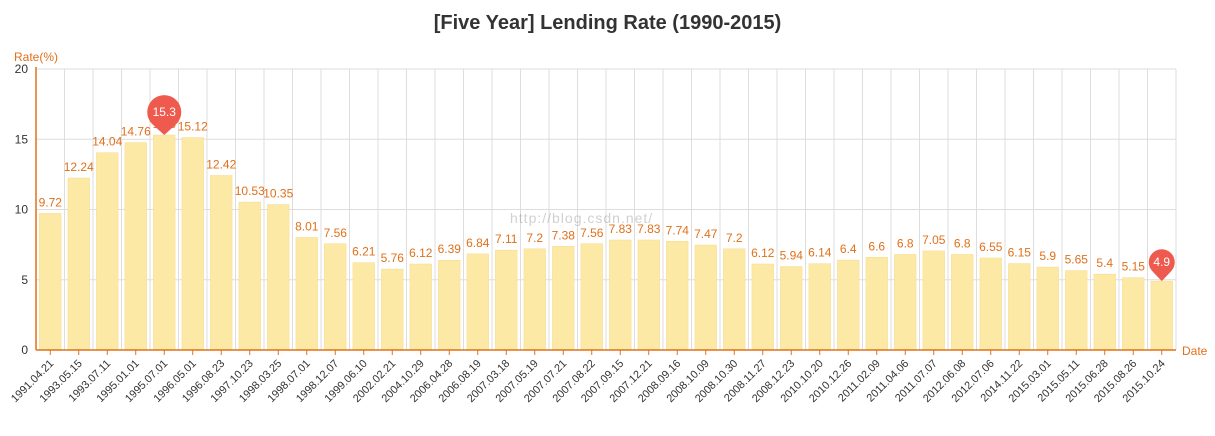 This screenshot has height=436, width=1215. What do you see at coordinates (1195, 351) in the screenshot?
I see `x-axis-label: Date` at bounding box center [1195, 351].